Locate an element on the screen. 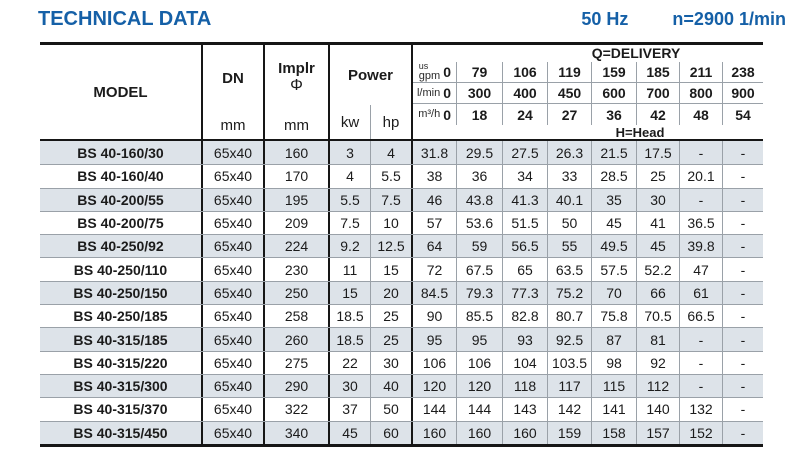 The height and width of the screenshot is (454, 800). model-cell: BS 40-250/185 is located at coordinates (121, 316).